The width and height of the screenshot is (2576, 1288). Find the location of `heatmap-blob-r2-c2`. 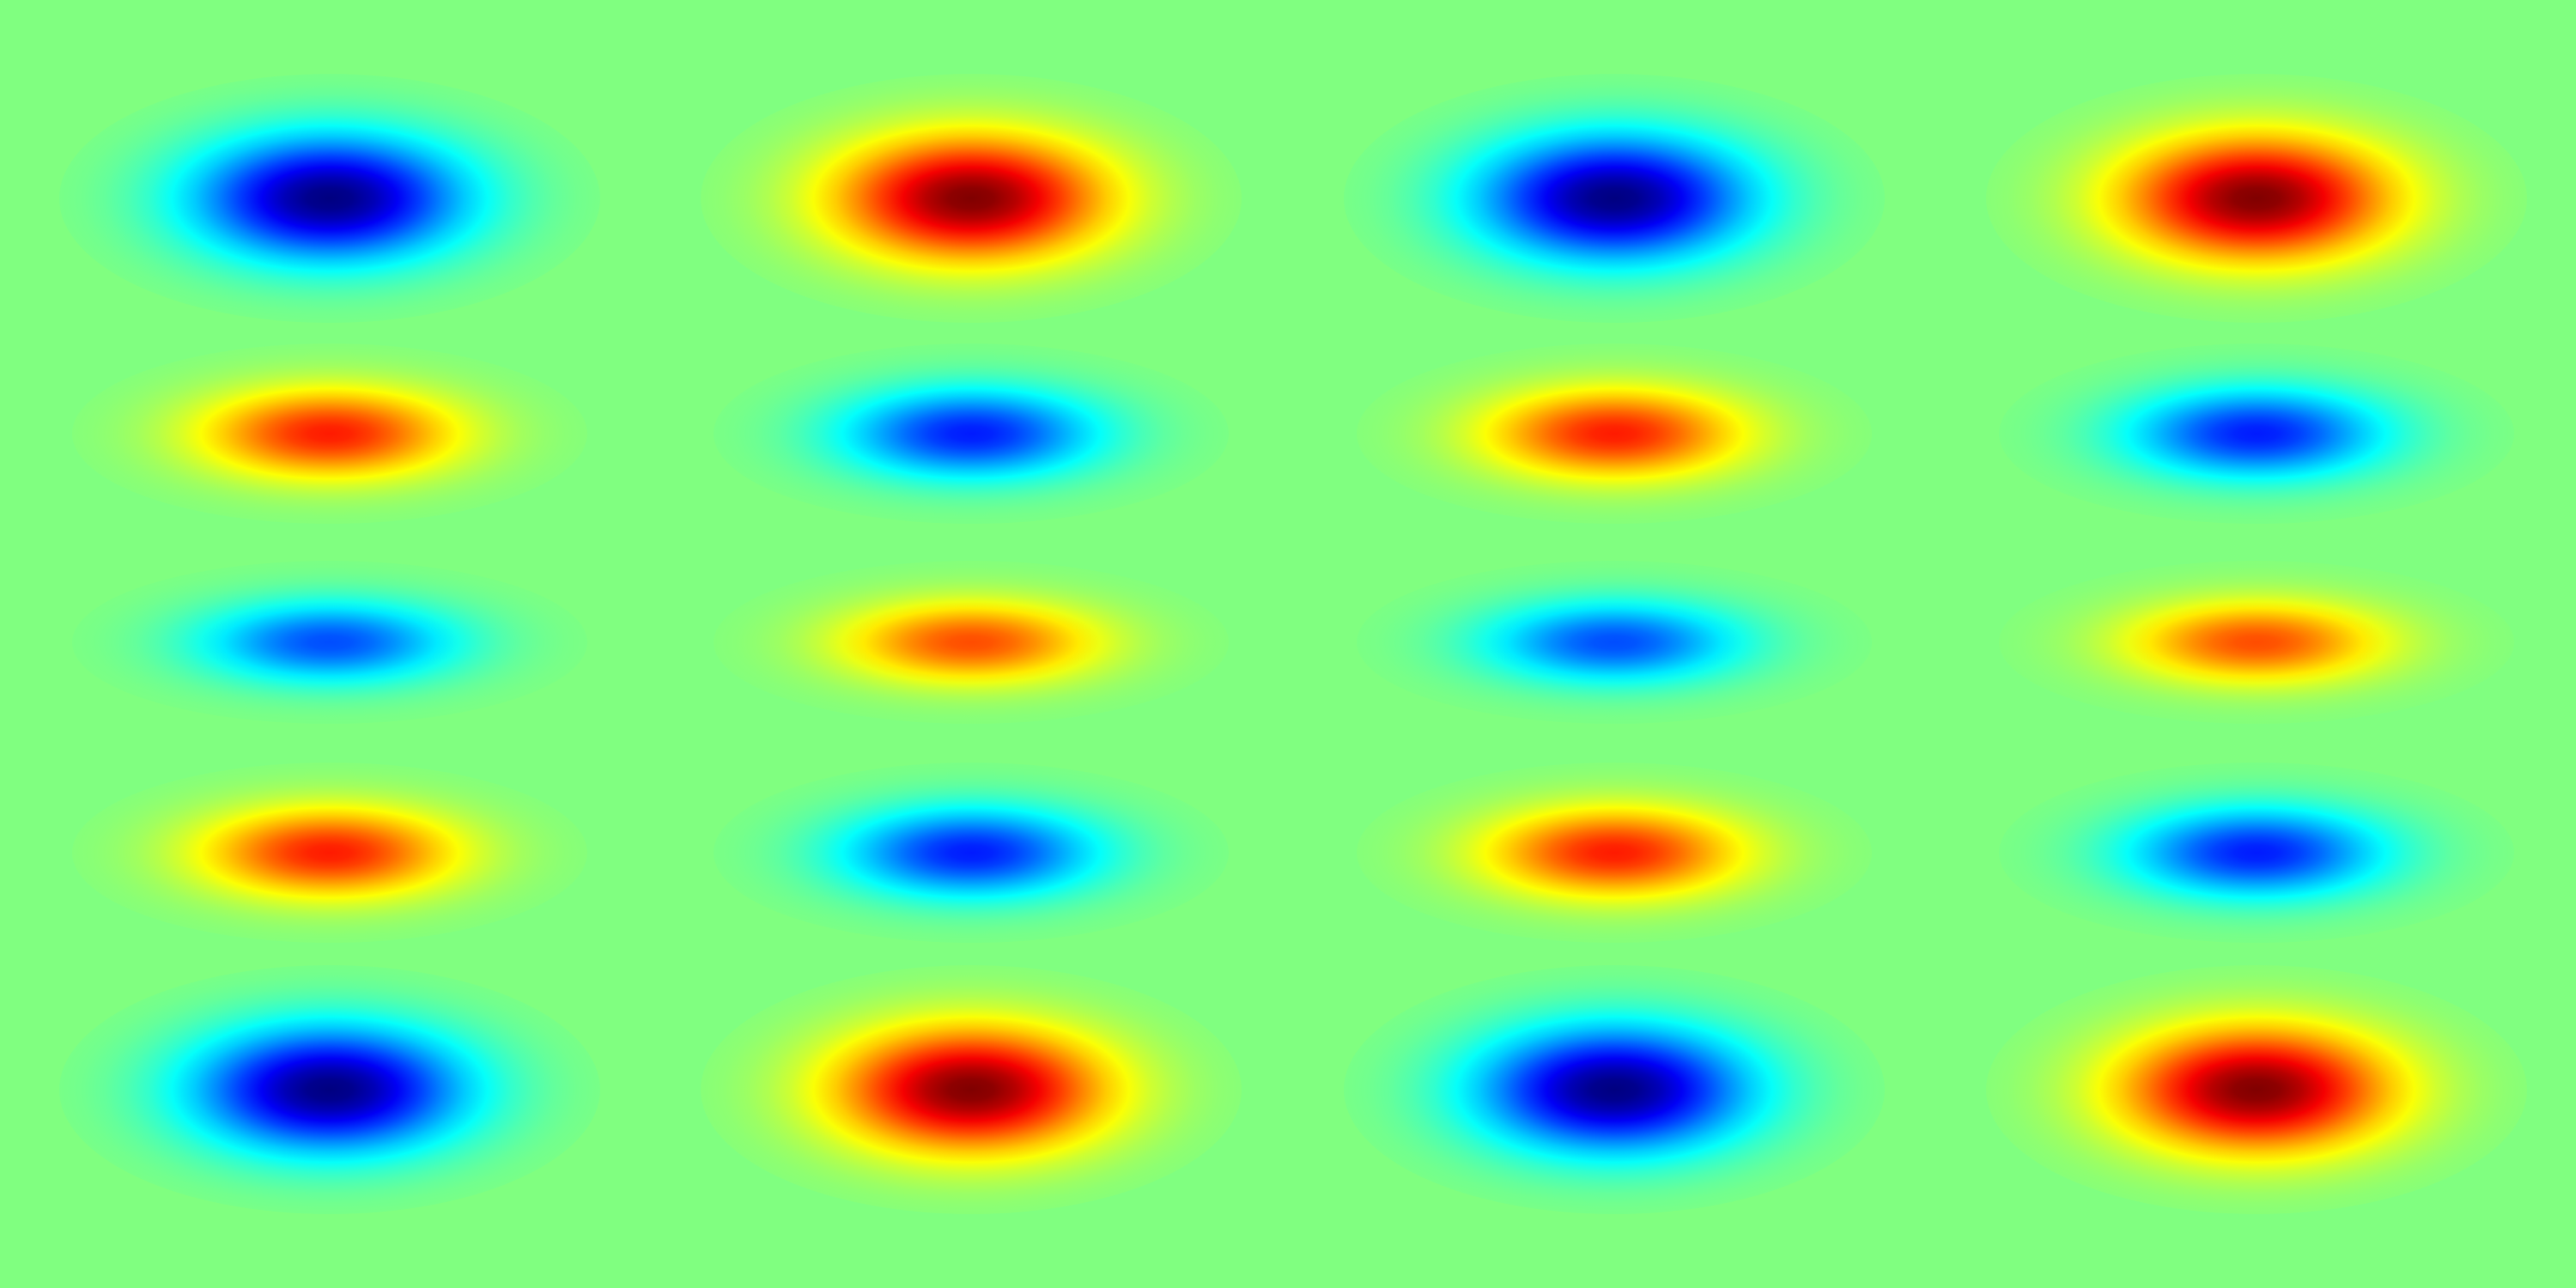

heatmap-blob-r2-c2 is located at coordinates (972, 433).